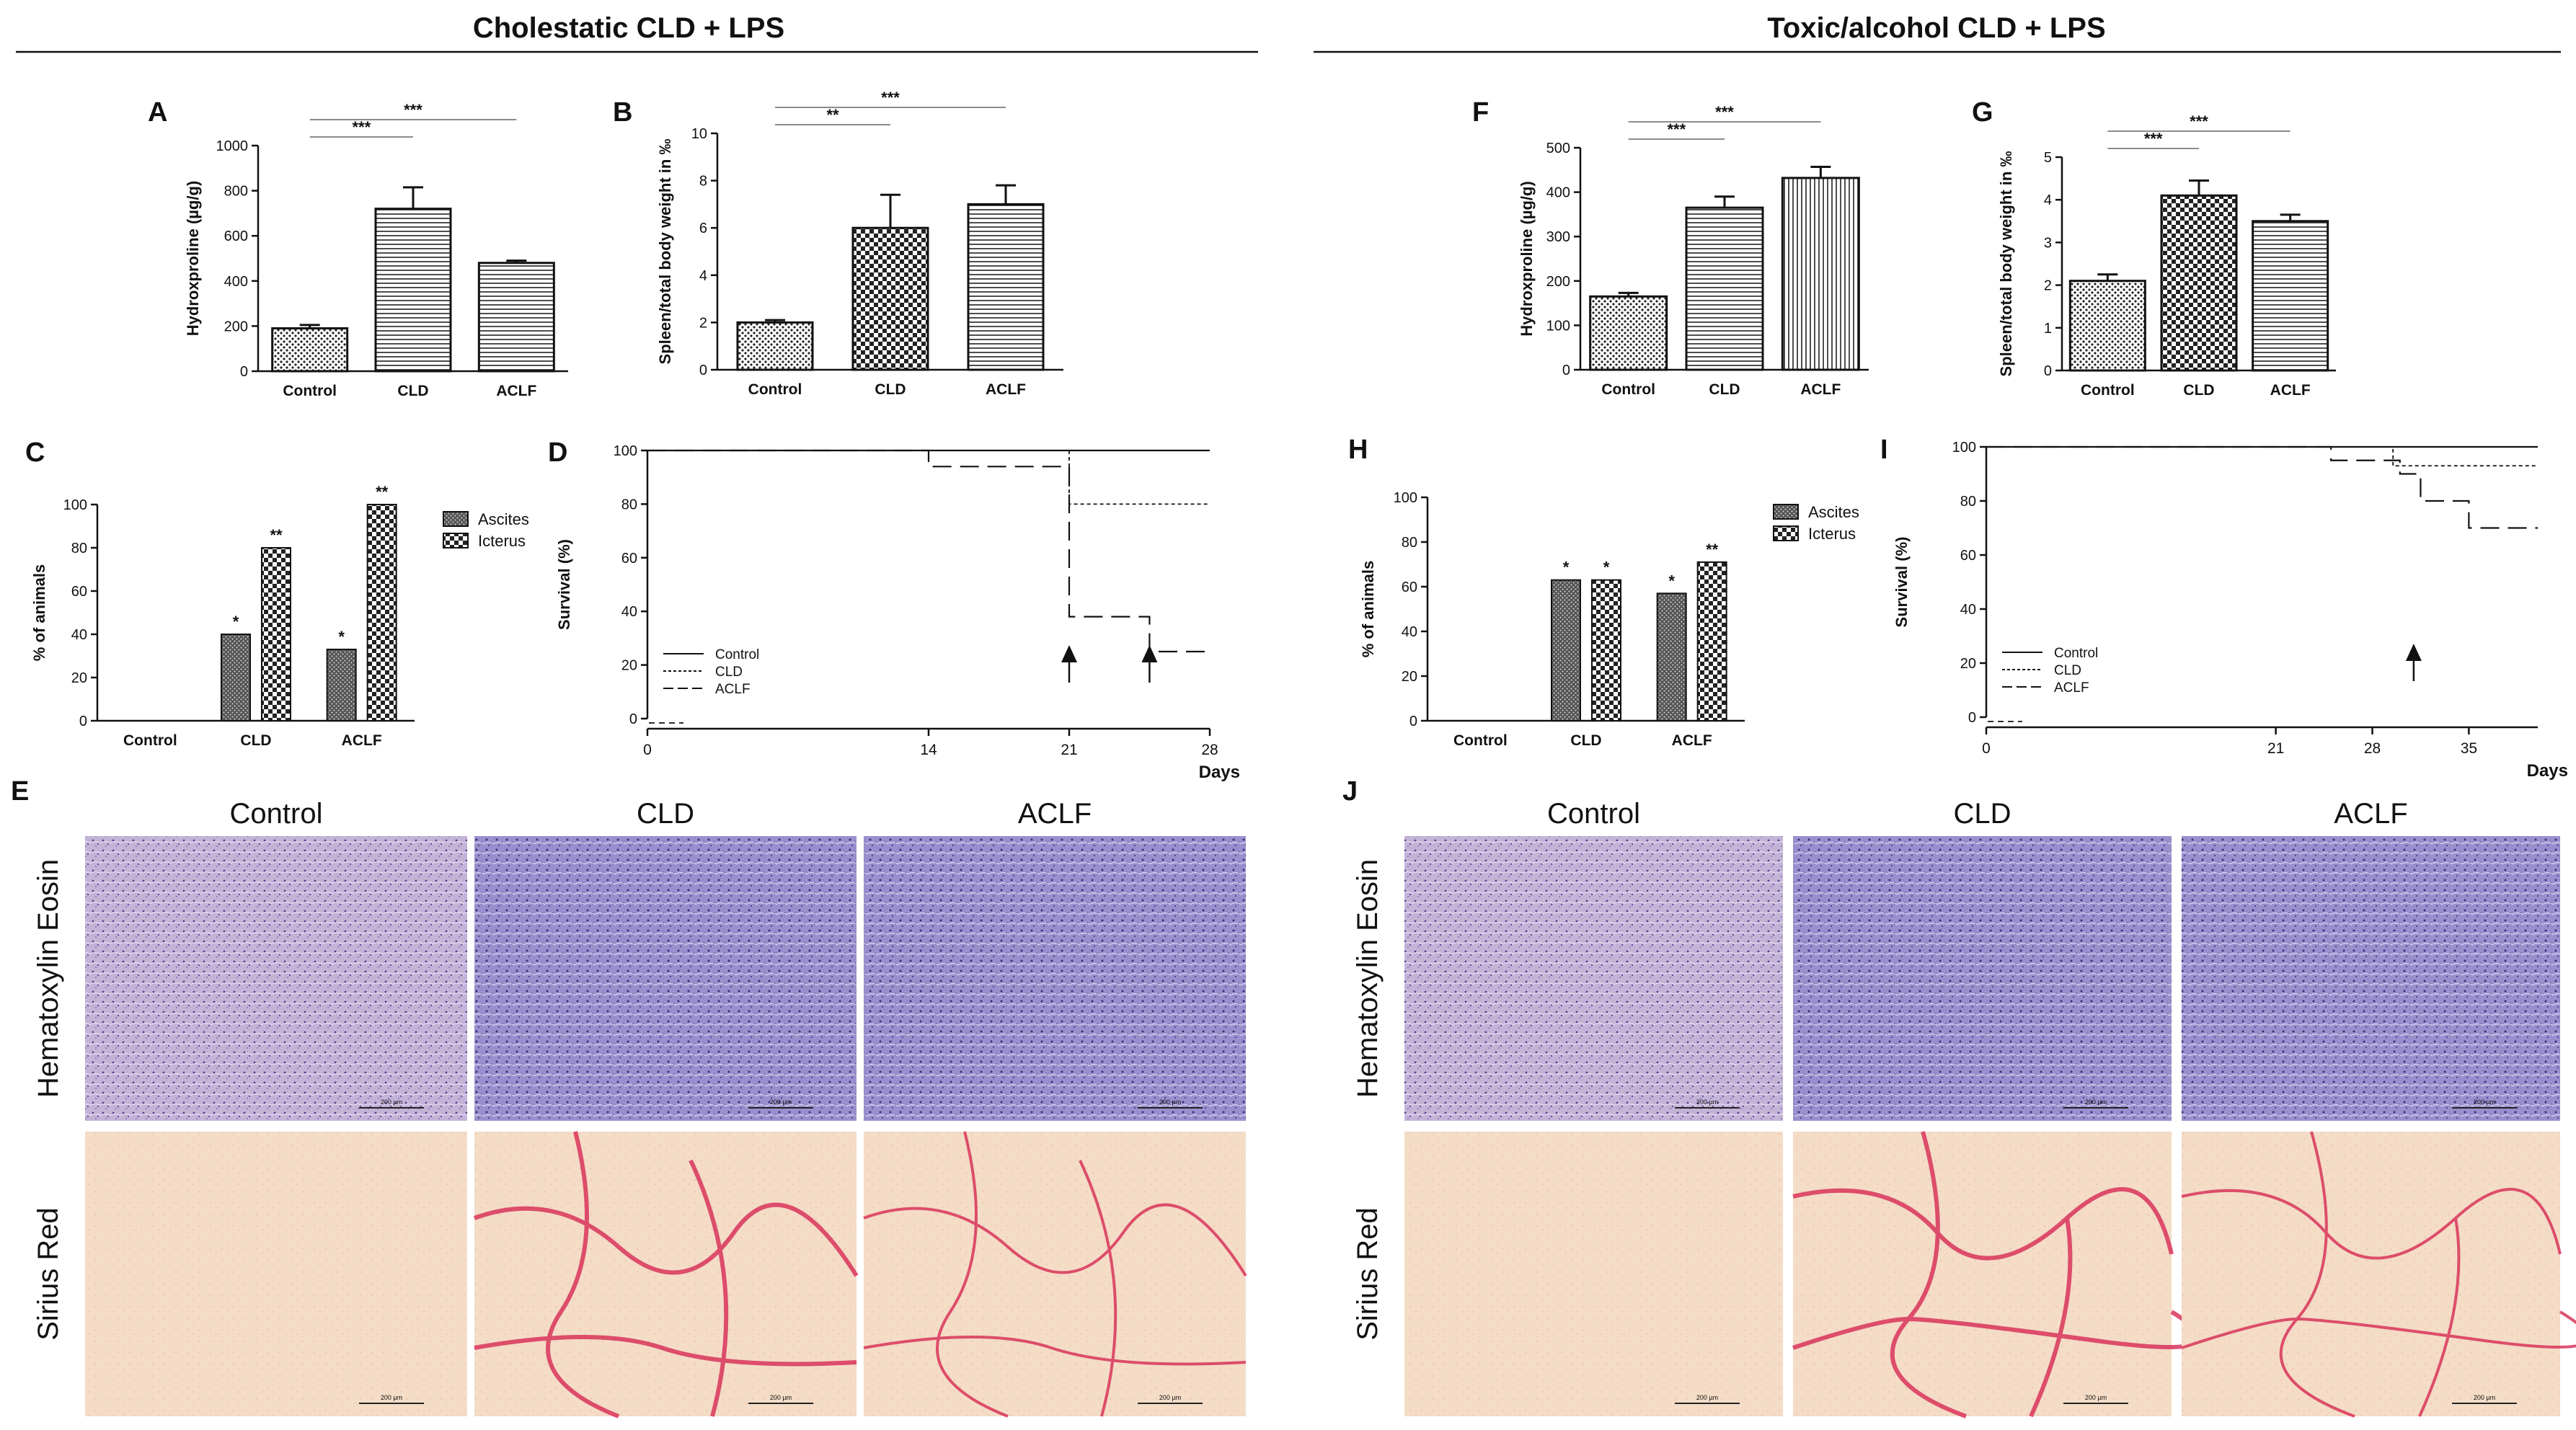  What do you see at coordinates (733, 689) in the screenshot?
I see `legend-label: ACLF` at bounding box center [733, 689].